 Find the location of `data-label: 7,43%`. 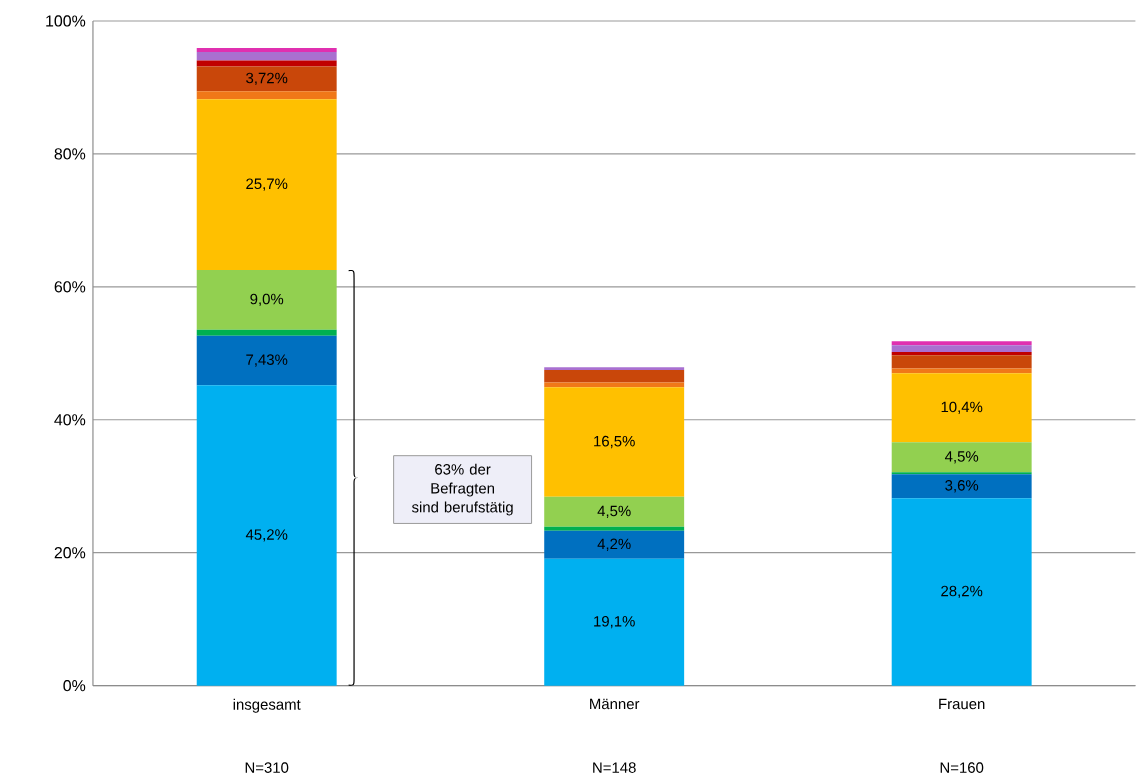

data-label: 7,43% is located at coordinates (267, 360).